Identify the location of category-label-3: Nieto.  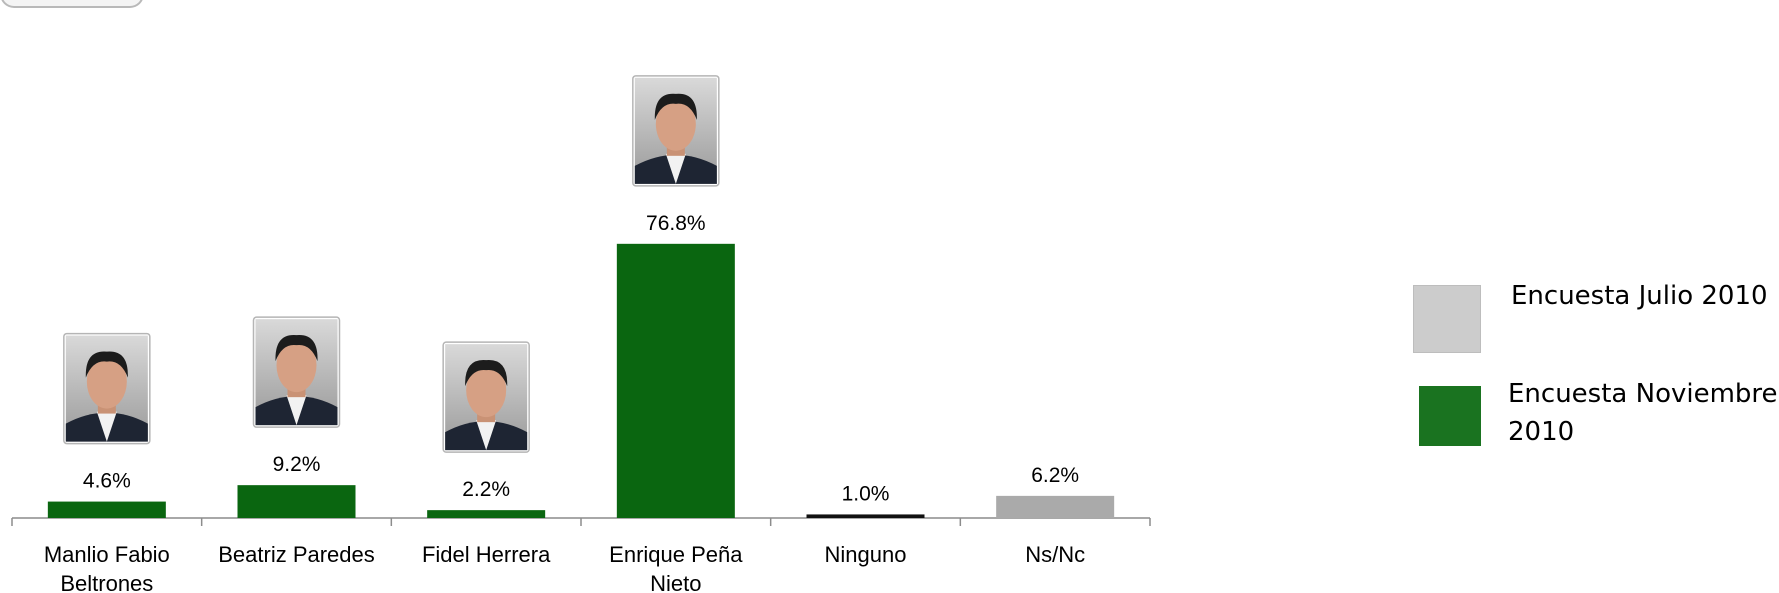
(675, 582).